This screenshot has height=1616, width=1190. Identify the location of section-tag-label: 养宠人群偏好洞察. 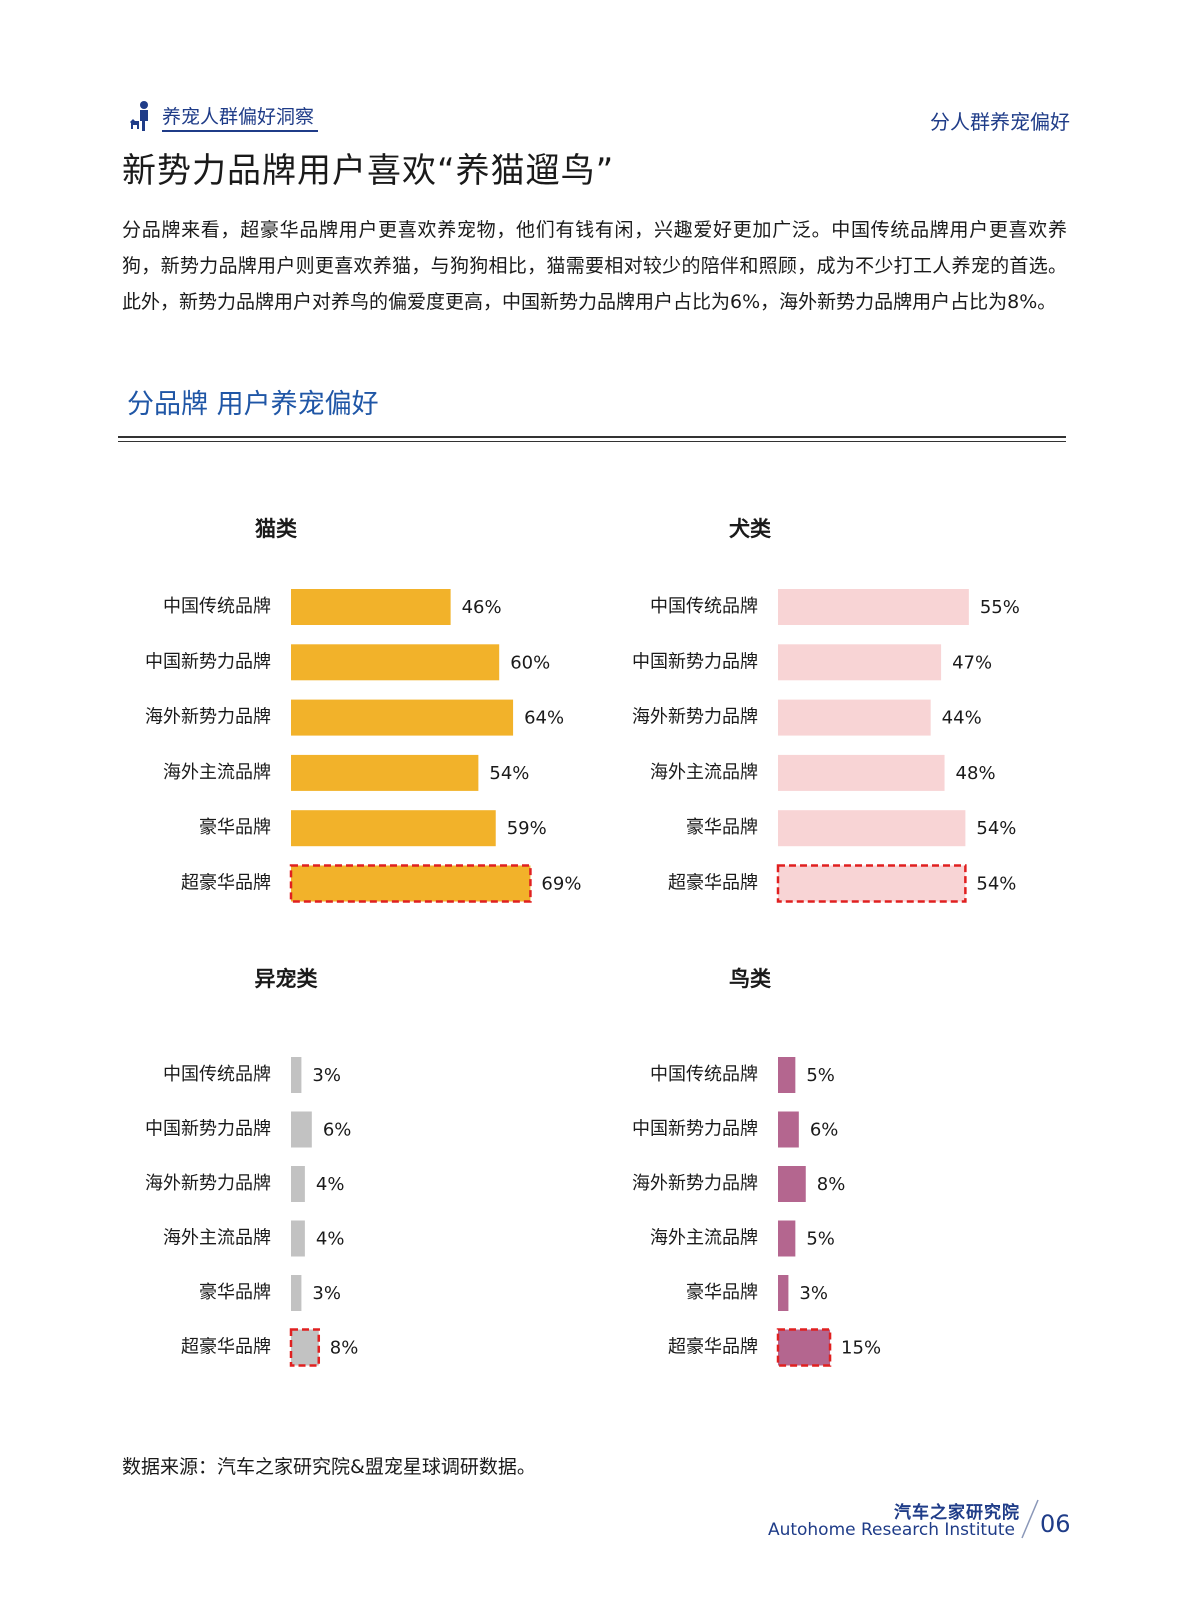
(240, 117).